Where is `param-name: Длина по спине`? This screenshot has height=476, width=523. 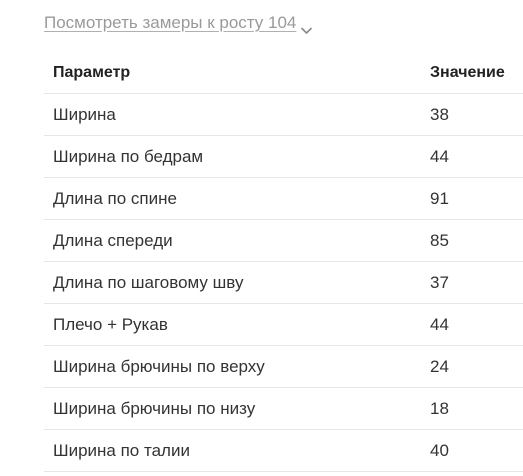 param-name: Длина по спине is located at coordinates (237, 198).